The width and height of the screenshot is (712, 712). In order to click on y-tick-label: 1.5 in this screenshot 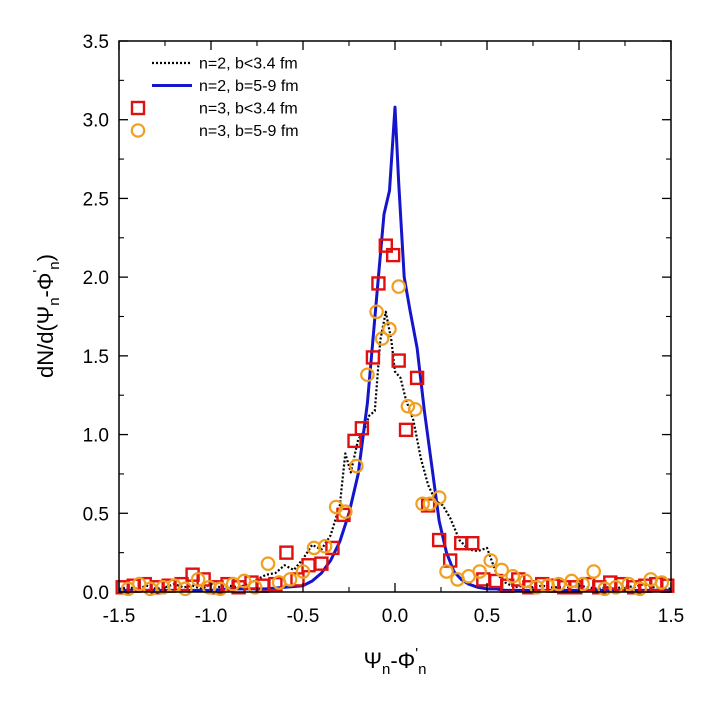, I will do `click(96, 357)`.